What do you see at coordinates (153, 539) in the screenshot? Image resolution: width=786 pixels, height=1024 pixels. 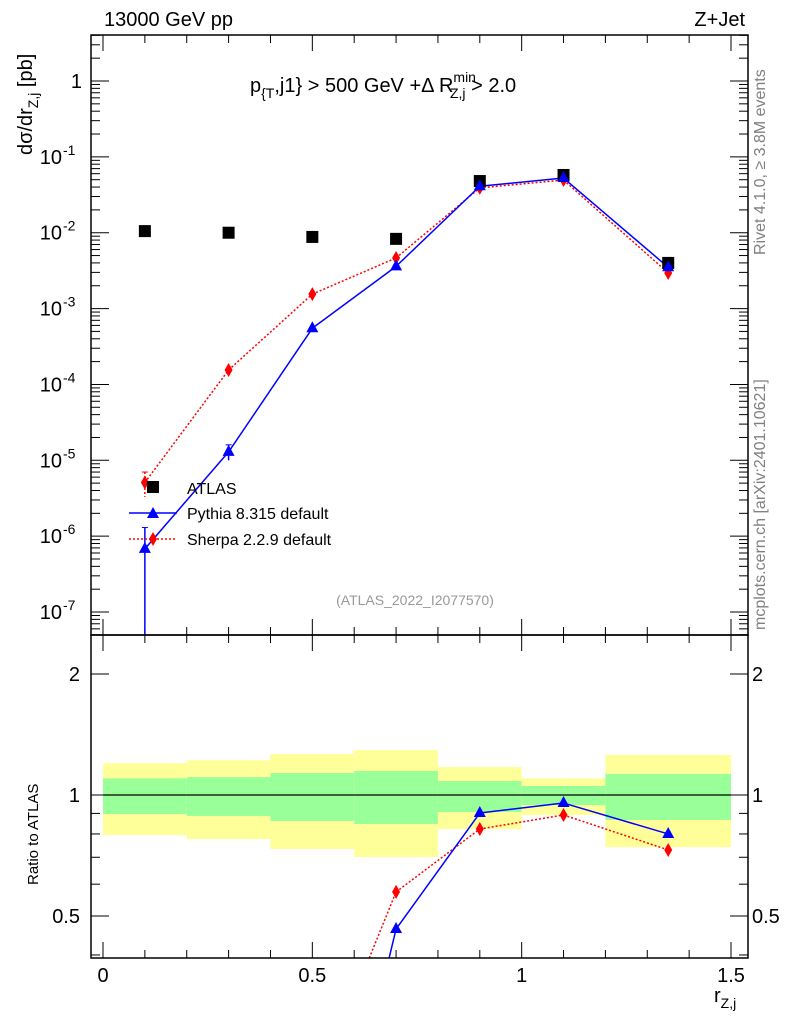 I see `legend-sherpa-marker` at bounding box center [153, 539].